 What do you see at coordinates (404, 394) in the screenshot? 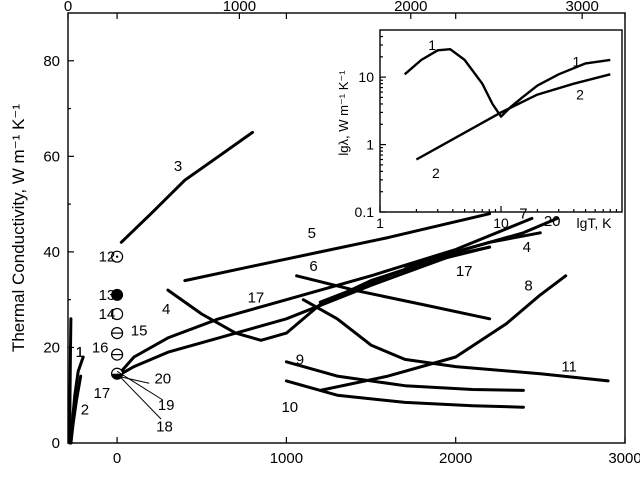
I see `series-10-line` at bounding box center [404, 394].